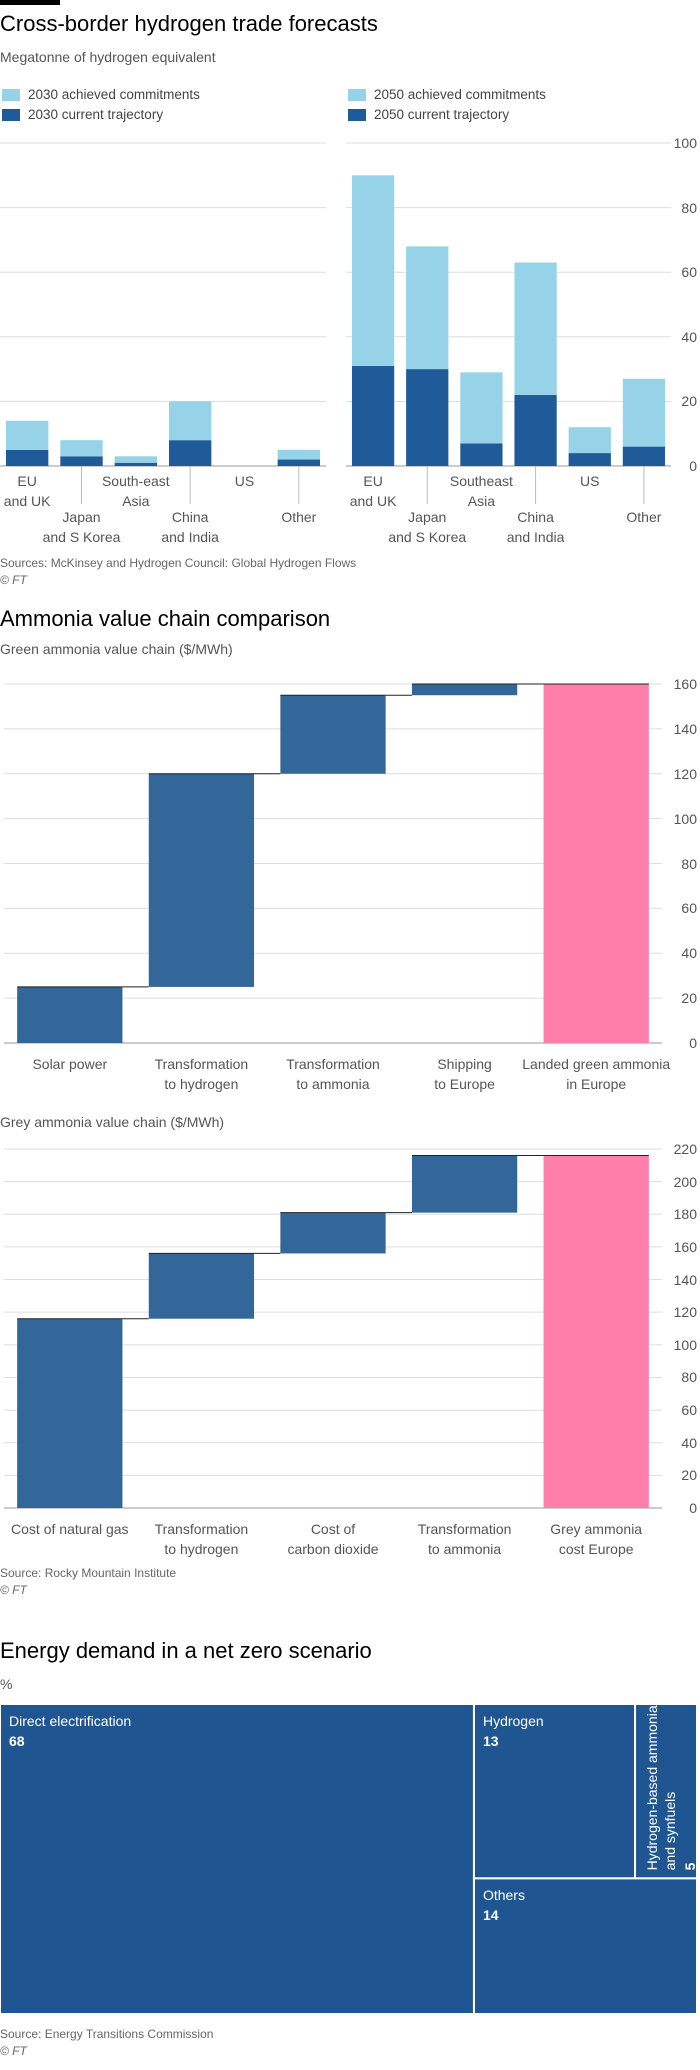 This screenshot has width=700, height=2070. What do you see at coordinates (116, 649) in the screenshot?
I see `chart-subtitle: Green ammonia value chain ($/MWh)` at bounding box center [116, 649].